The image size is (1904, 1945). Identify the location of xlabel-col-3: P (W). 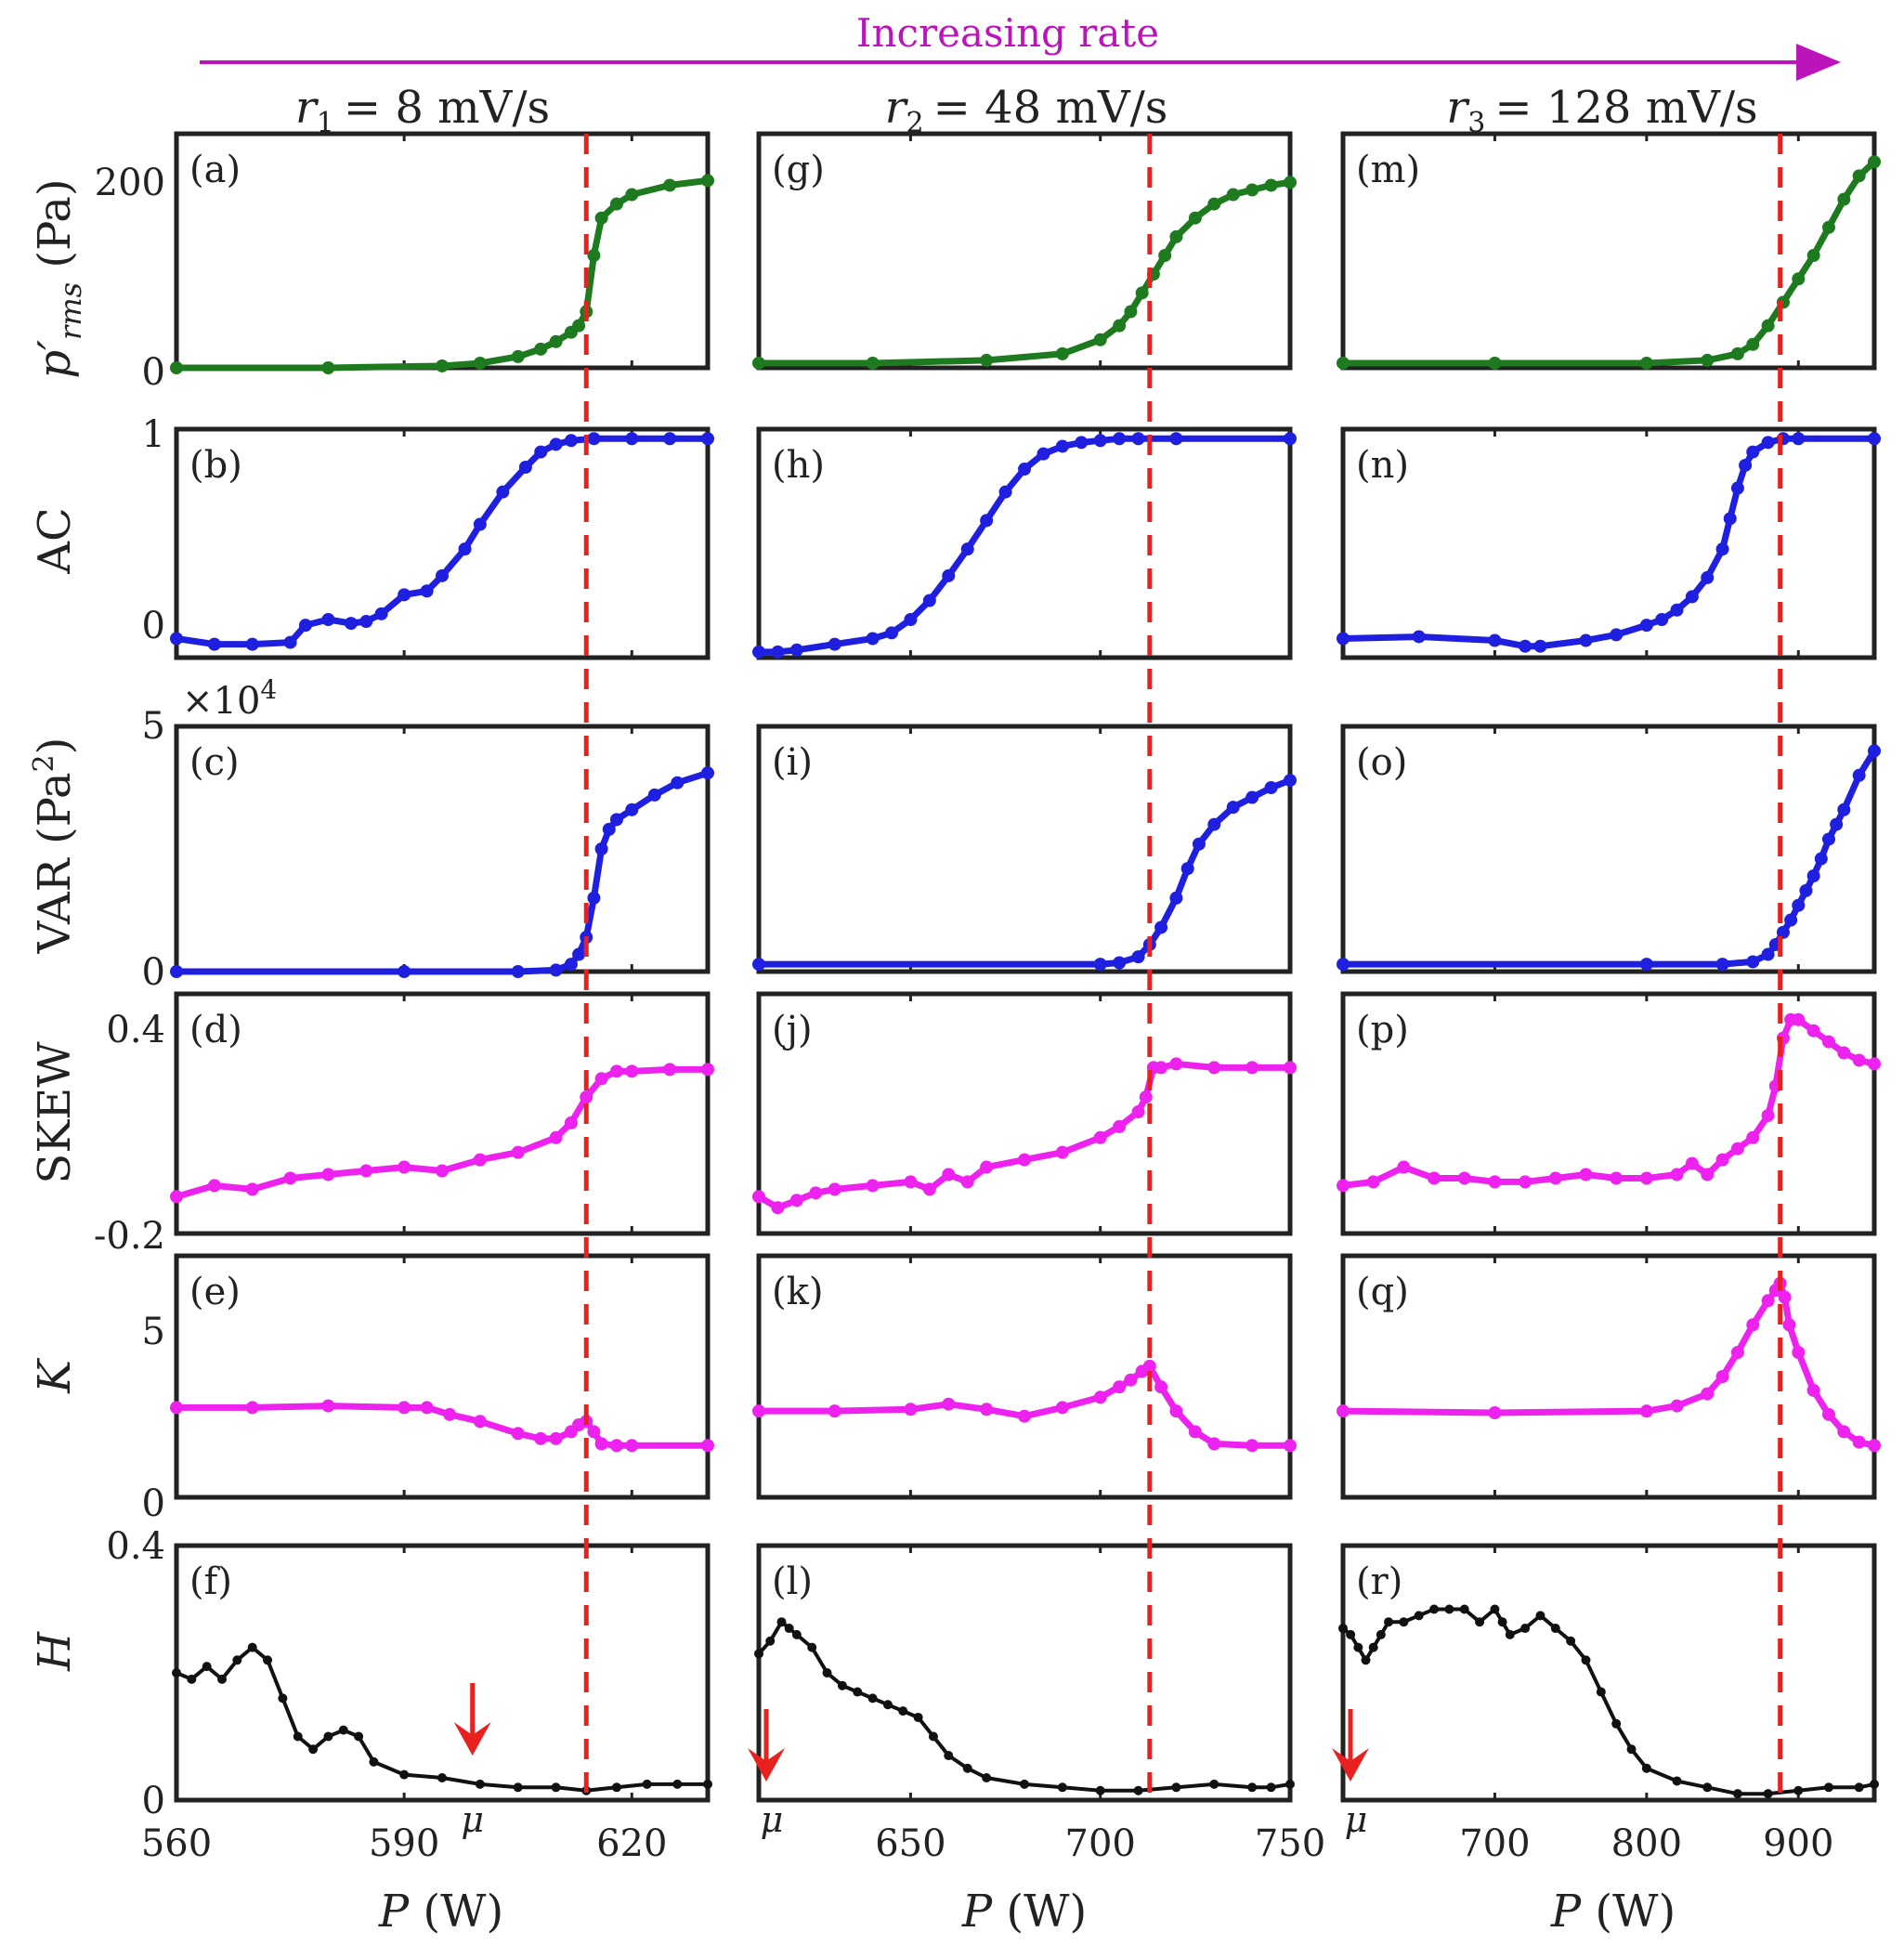
(1613, 1912).